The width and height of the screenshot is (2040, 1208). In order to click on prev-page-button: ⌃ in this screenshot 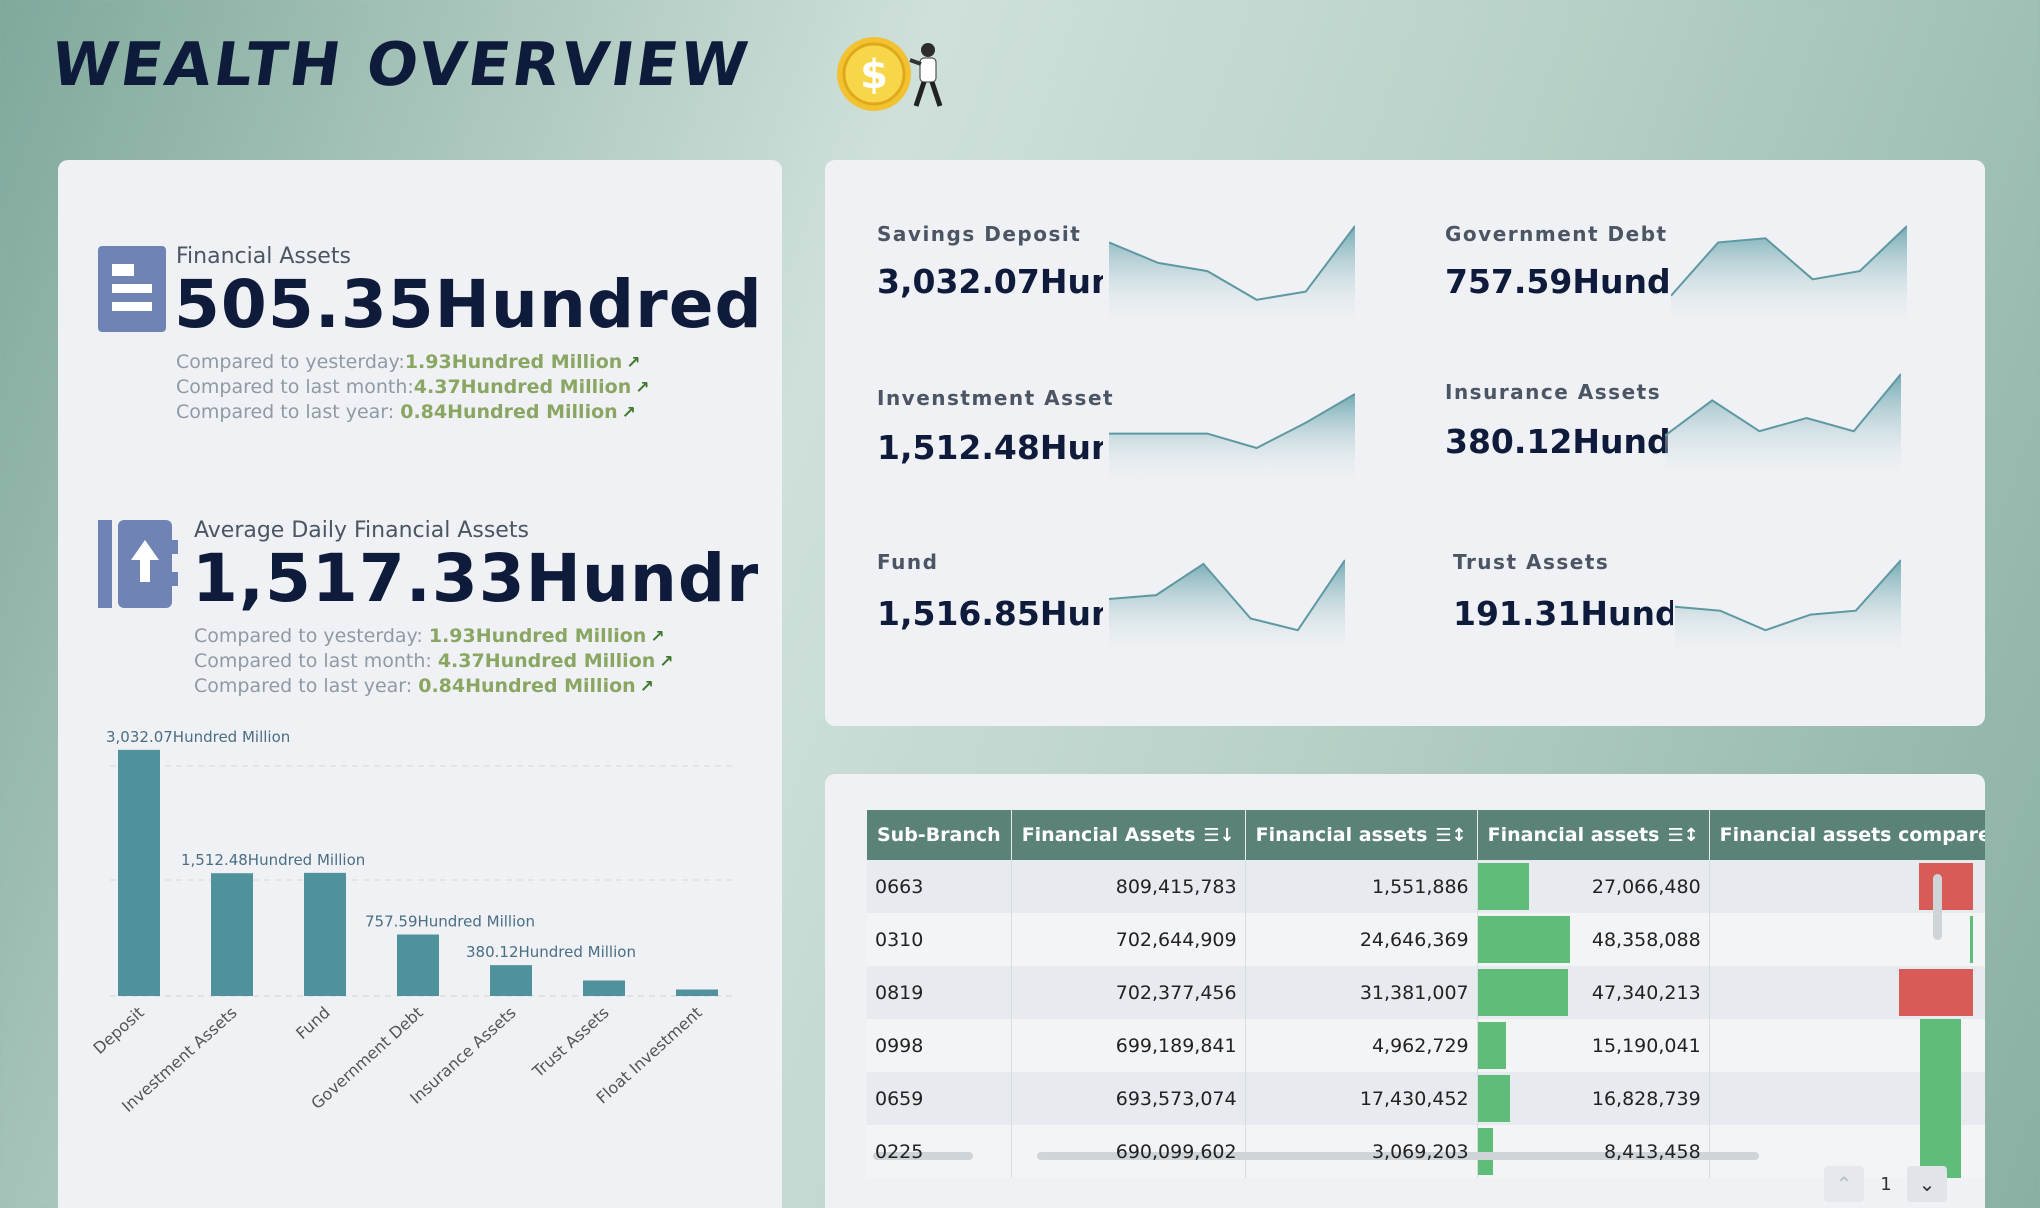, I will do `click(1844, 1184)`.